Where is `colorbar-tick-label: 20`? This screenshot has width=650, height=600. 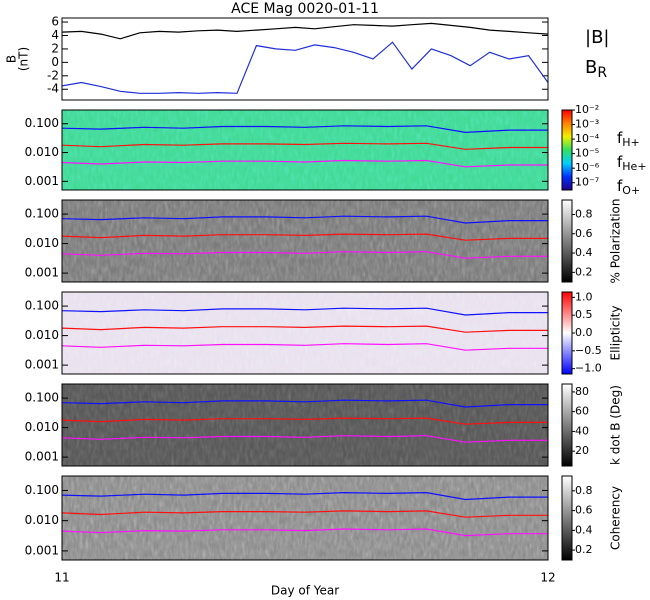
colorbar-tick-label: 20 is located at coordinates (582, 450).